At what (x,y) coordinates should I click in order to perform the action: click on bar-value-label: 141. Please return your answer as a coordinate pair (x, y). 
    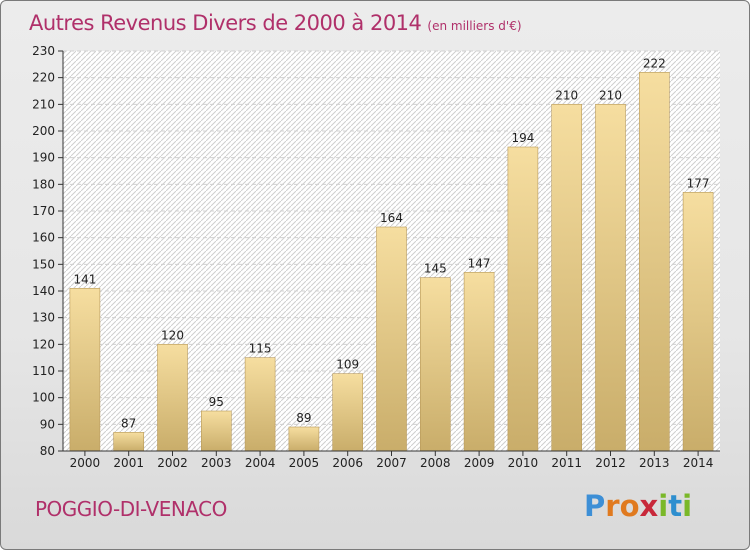
    Looking at the image, I should click on (84, 279).